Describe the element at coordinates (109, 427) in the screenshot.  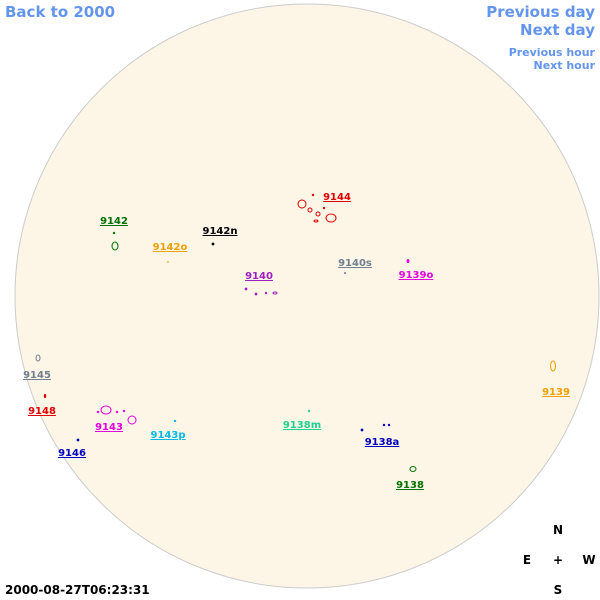
I see `region-label: 9143` at that location.